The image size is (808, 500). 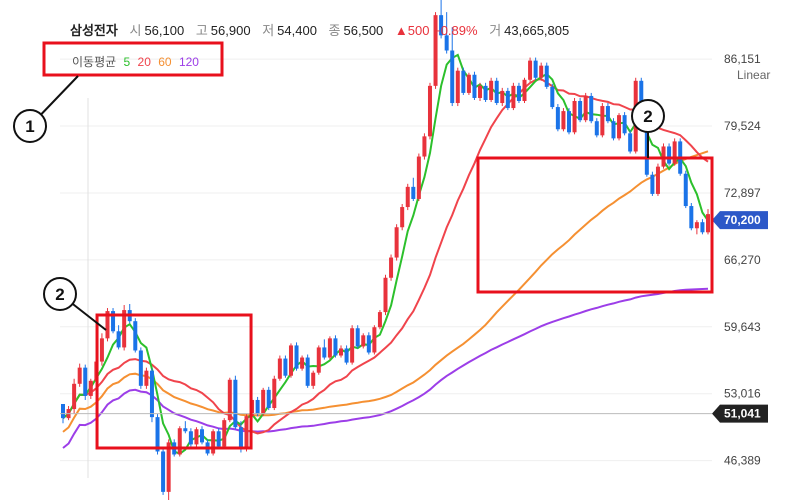 I want to click on callout-number: 2, so click(x=647, y=116).